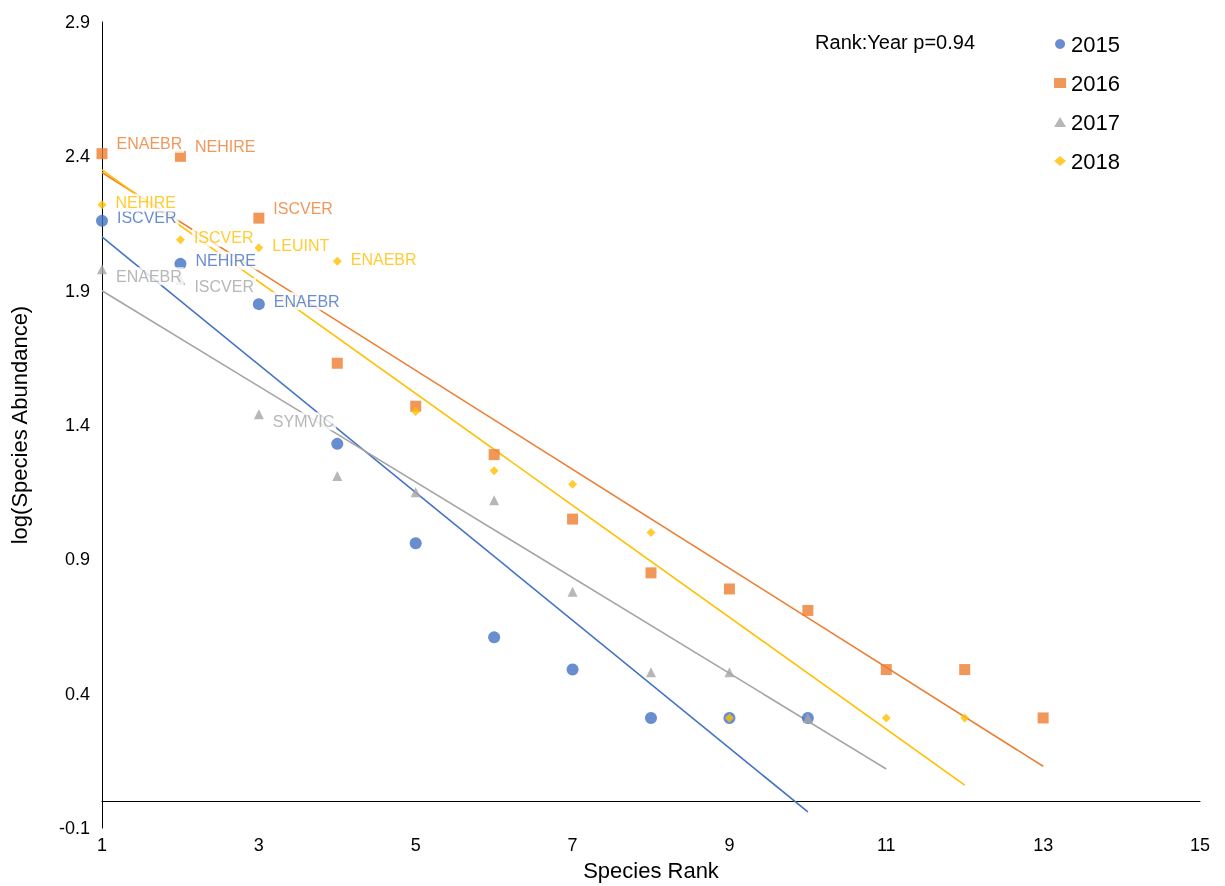 This screenshot has width=1225, height=886. Describe the element at coordinates (102, 845) in the screenshot. I see `x-tick-label: 1` at that location.